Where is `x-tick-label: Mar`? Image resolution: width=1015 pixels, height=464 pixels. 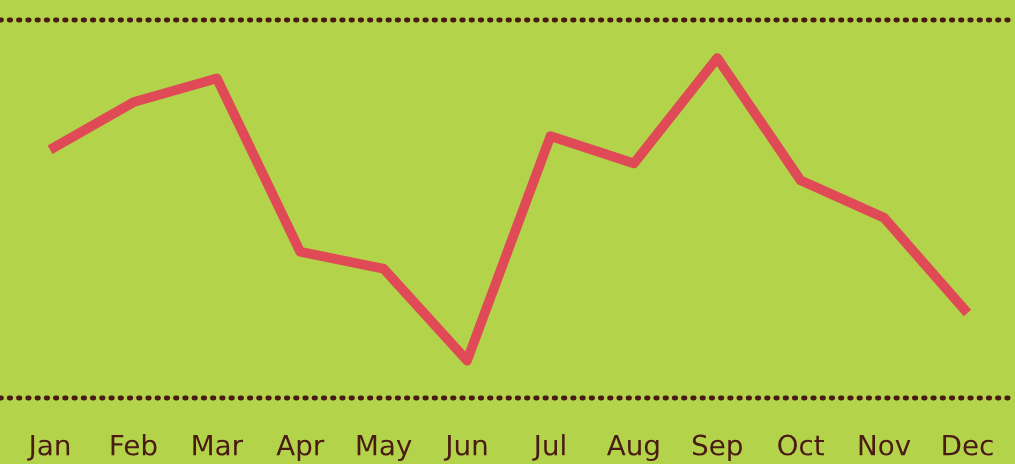
x-tick-label: Mar is located at coordinates (218, 445).